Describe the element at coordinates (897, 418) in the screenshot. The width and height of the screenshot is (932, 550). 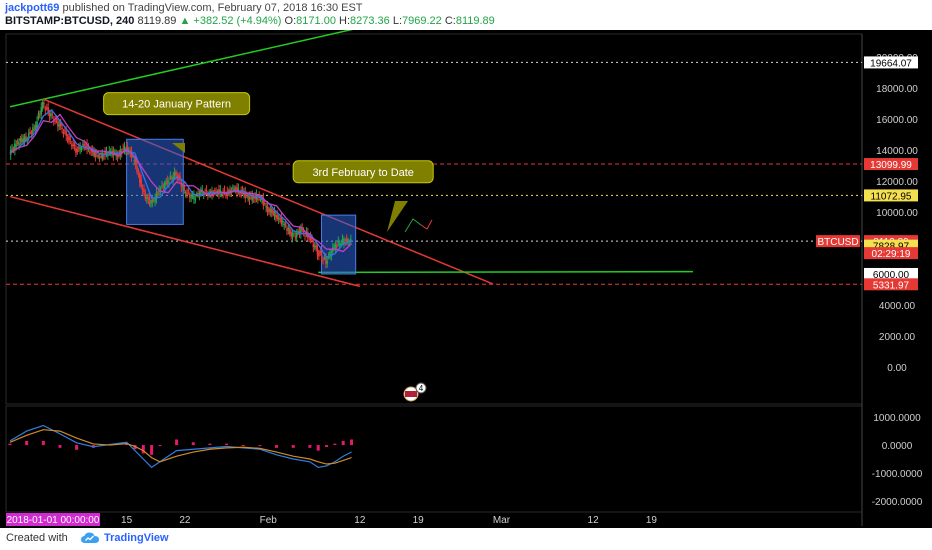
I see `oscillator-tick-label: 1000.0000` at that location.